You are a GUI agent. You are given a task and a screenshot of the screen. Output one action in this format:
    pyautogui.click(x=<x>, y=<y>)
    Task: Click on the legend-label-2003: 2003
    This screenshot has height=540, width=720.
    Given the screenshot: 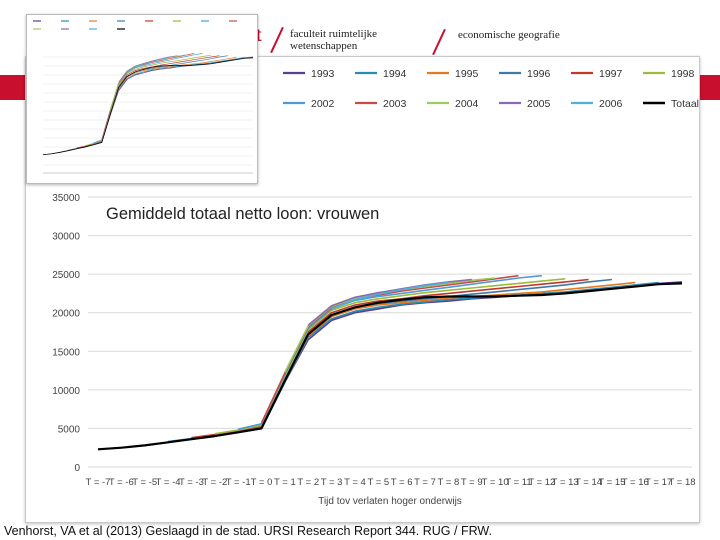 What is the action you would take?
    pyautogui.click(x=395, y=104)
    